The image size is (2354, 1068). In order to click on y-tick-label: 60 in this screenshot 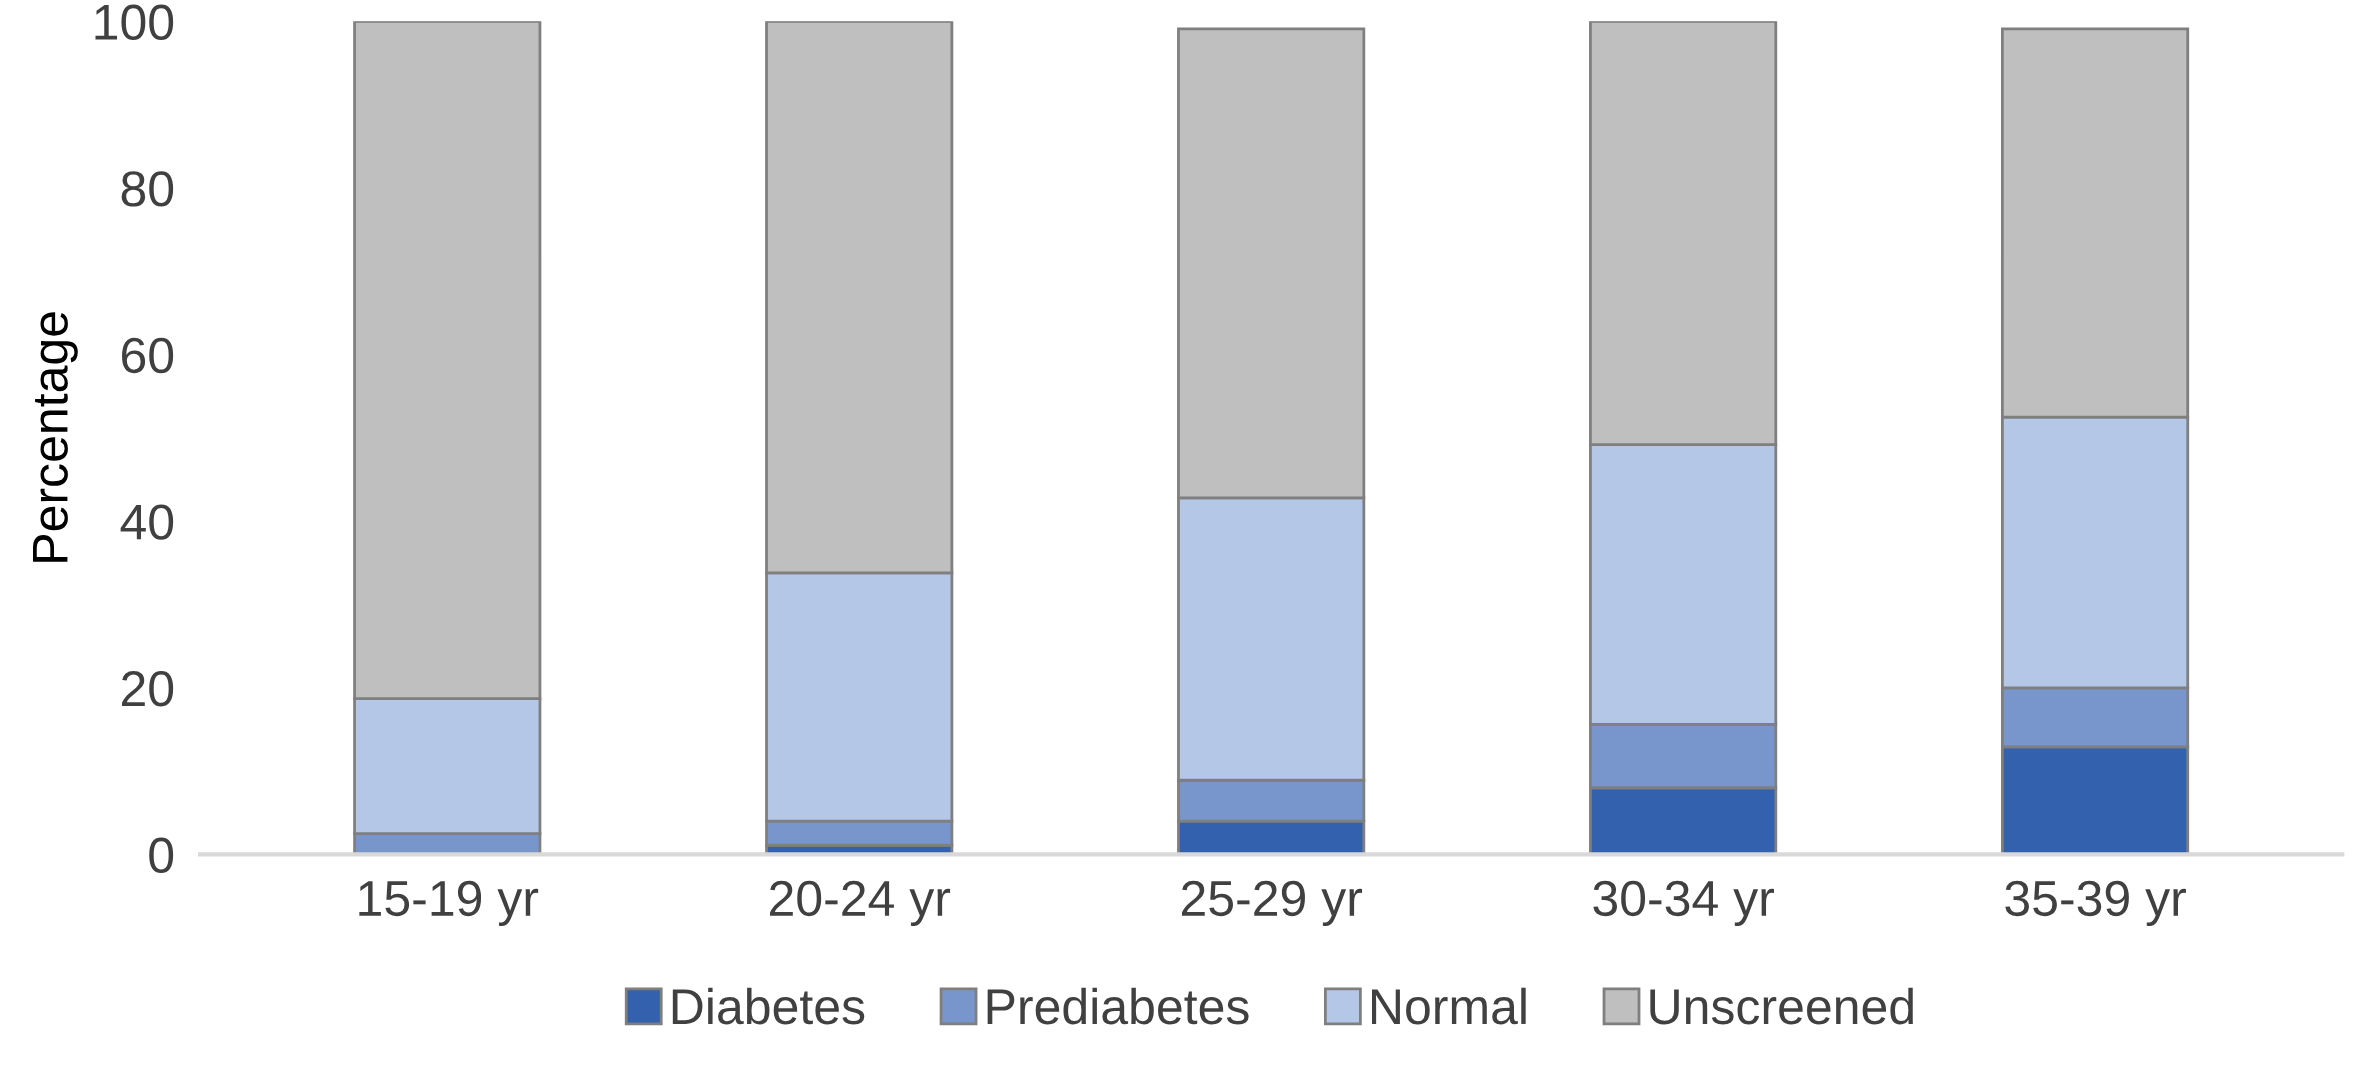, I will do `click(148, 355)`.